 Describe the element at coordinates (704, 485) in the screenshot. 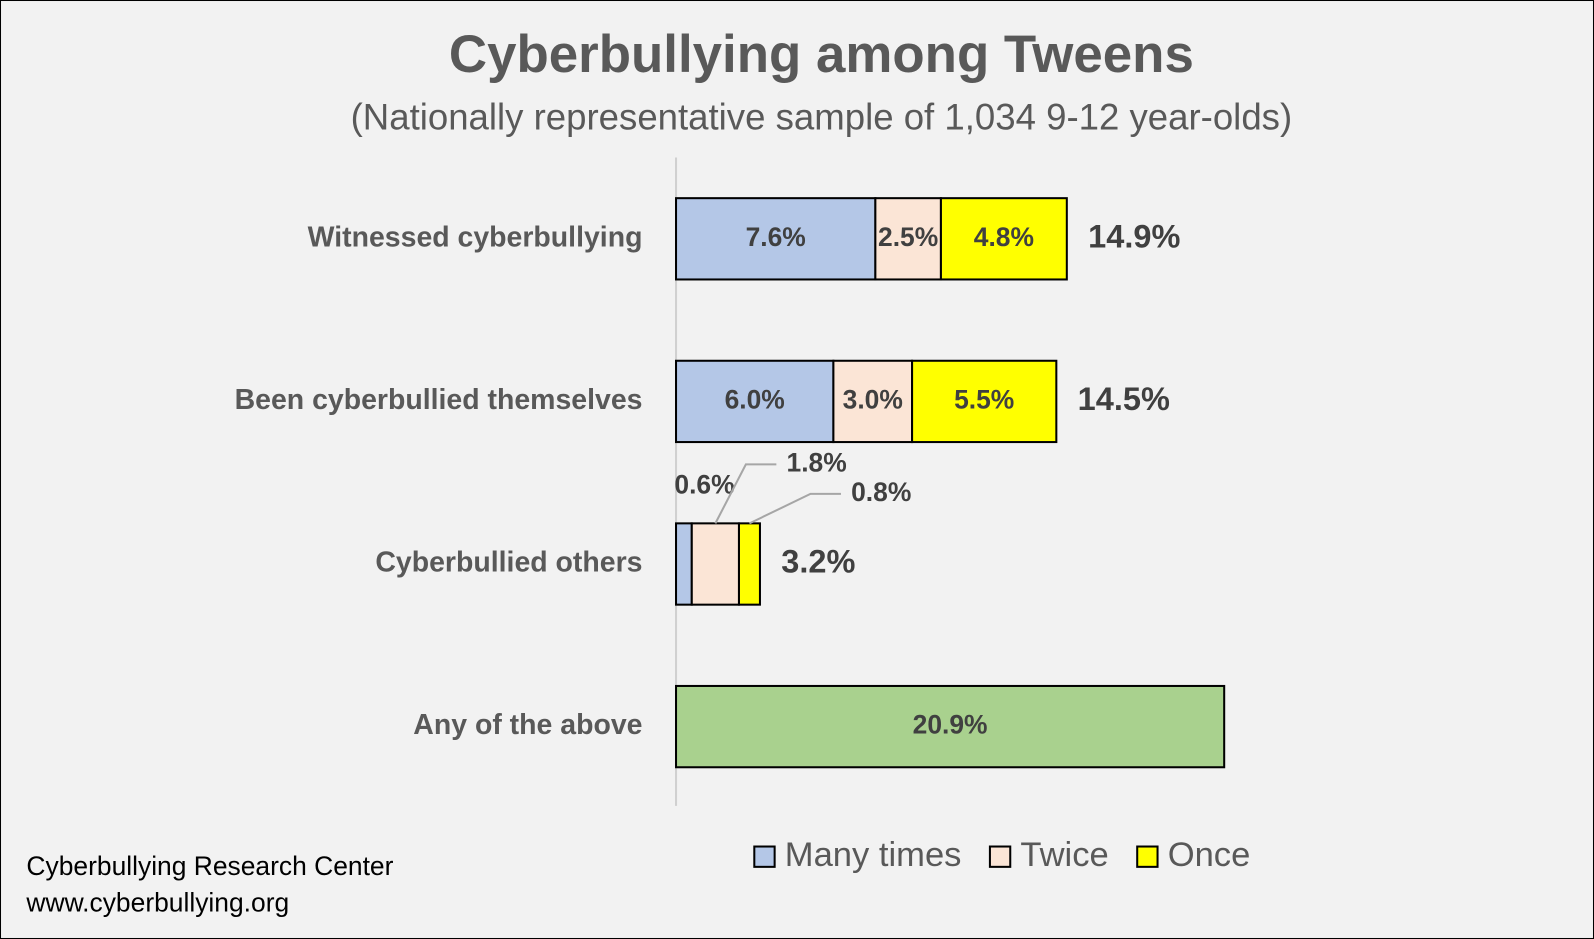

I see `data-label: 0.6%` at that location.